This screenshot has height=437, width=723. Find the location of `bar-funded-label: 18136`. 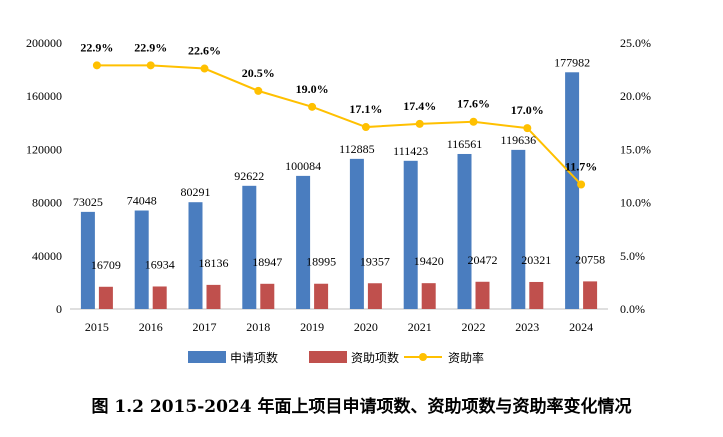

bar-funded-label: 18136 is located at coordinates (214, 263).